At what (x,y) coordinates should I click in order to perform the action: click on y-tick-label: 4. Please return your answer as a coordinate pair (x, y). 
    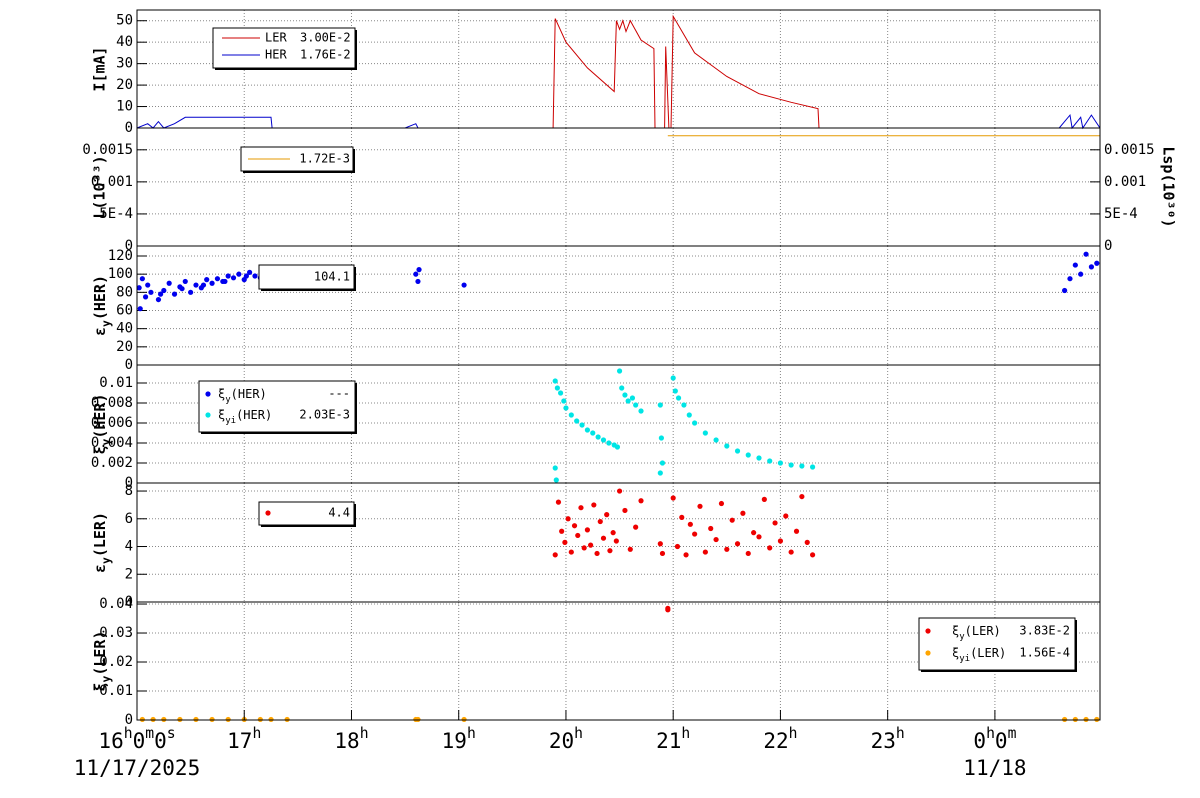
    Looking at the image, I should click on (129, 547).